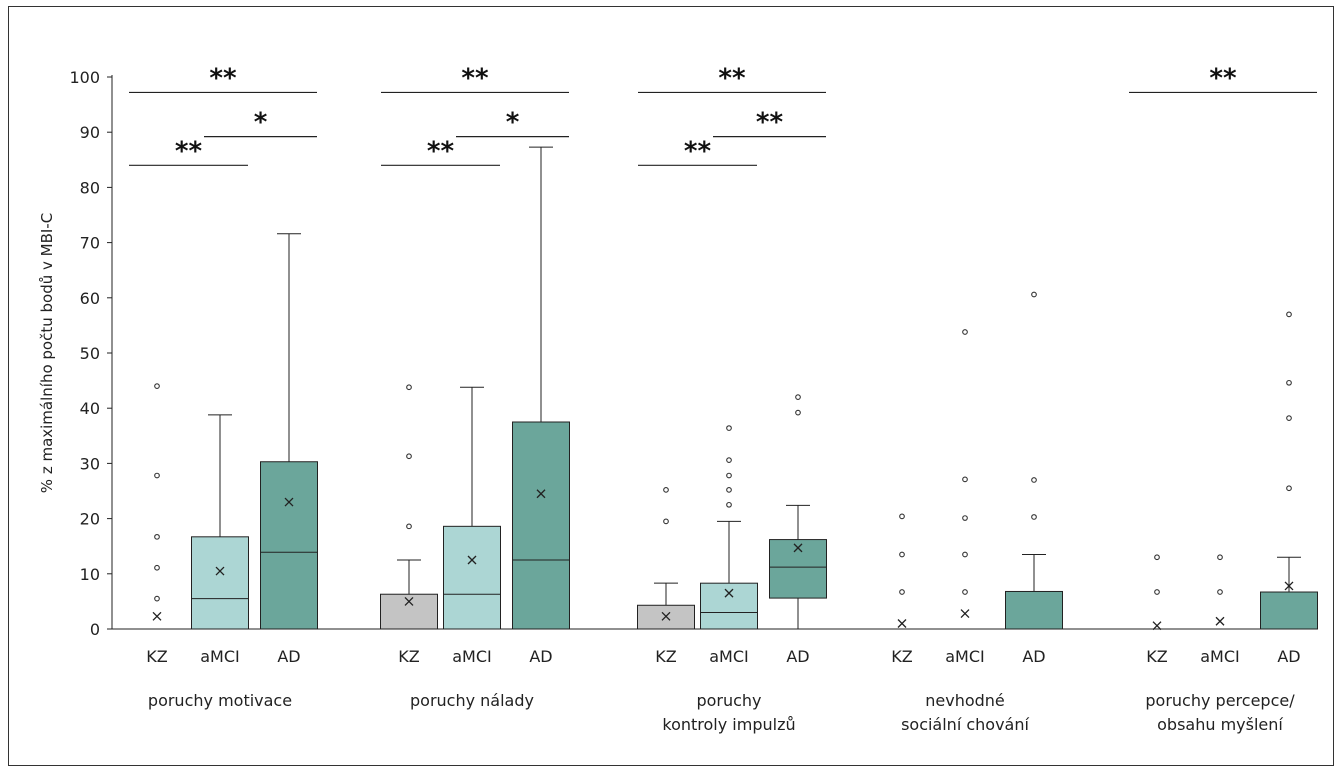  I want to click on group-label: kontroly impulzů, so click(728, 724).